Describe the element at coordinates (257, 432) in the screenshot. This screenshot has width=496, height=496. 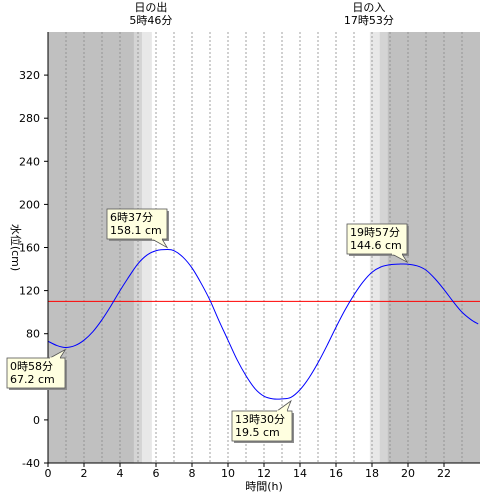
I see `annotation-value: 19.5 cm` at that location.